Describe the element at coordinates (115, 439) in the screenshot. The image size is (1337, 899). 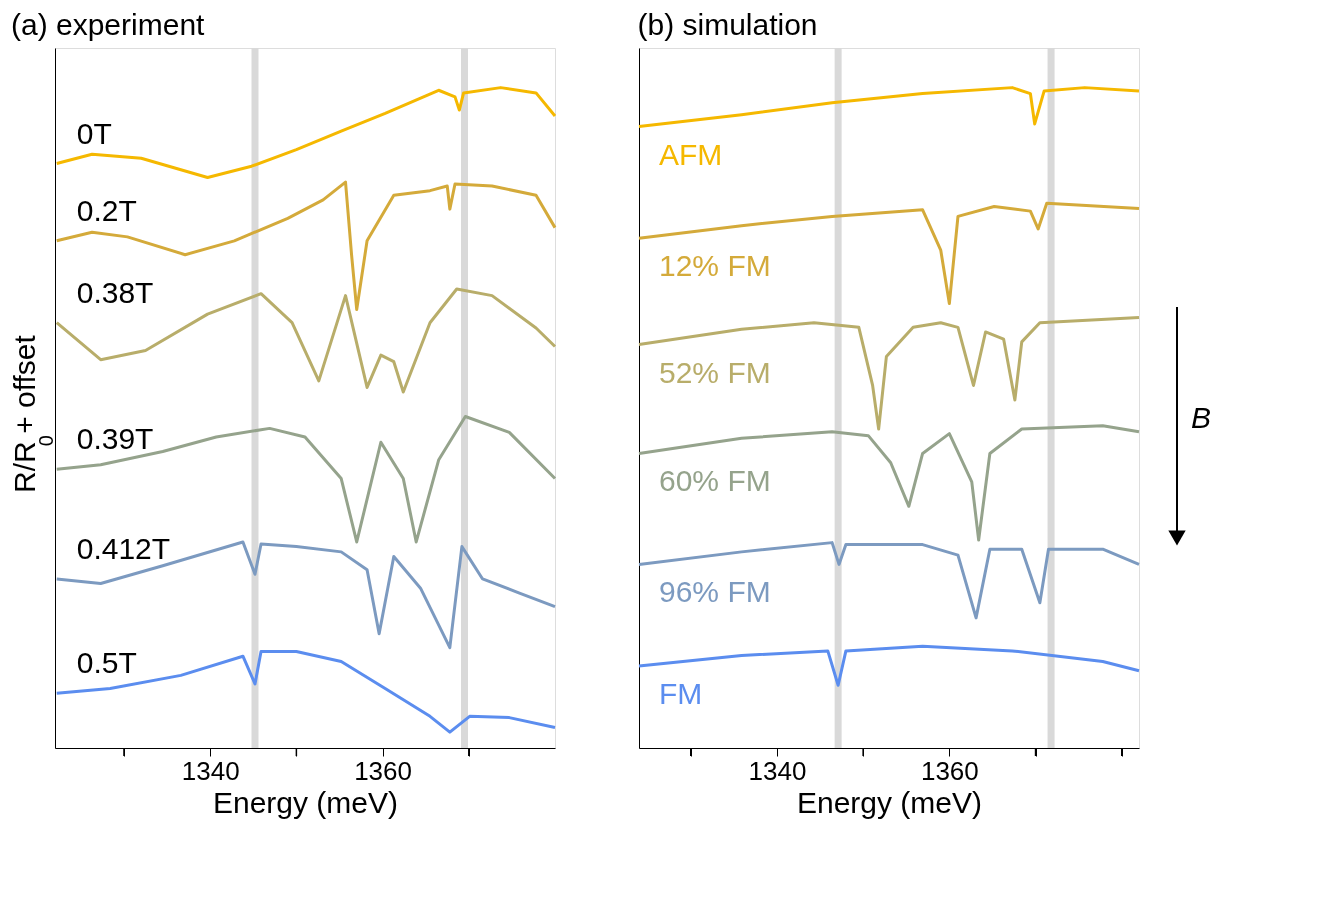
I see `series-label: 0.39T` at that location.